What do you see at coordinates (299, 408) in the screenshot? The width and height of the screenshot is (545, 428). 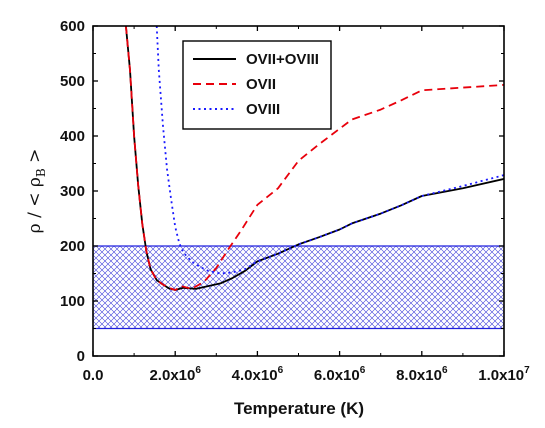 I see `x-axis-title: Temperature (K)` at bounding box center [299, 408].